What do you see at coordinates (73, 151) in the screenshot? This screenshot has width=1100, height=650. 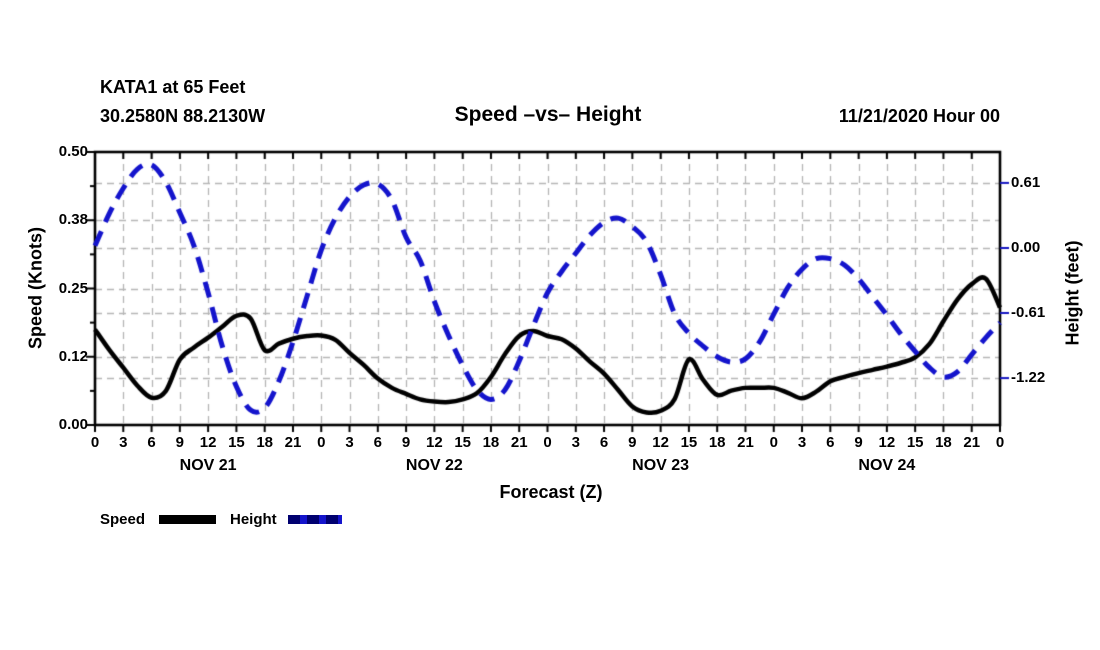 I see `left-axis-tick-label: 0.50` at bounding box center [73, 151].